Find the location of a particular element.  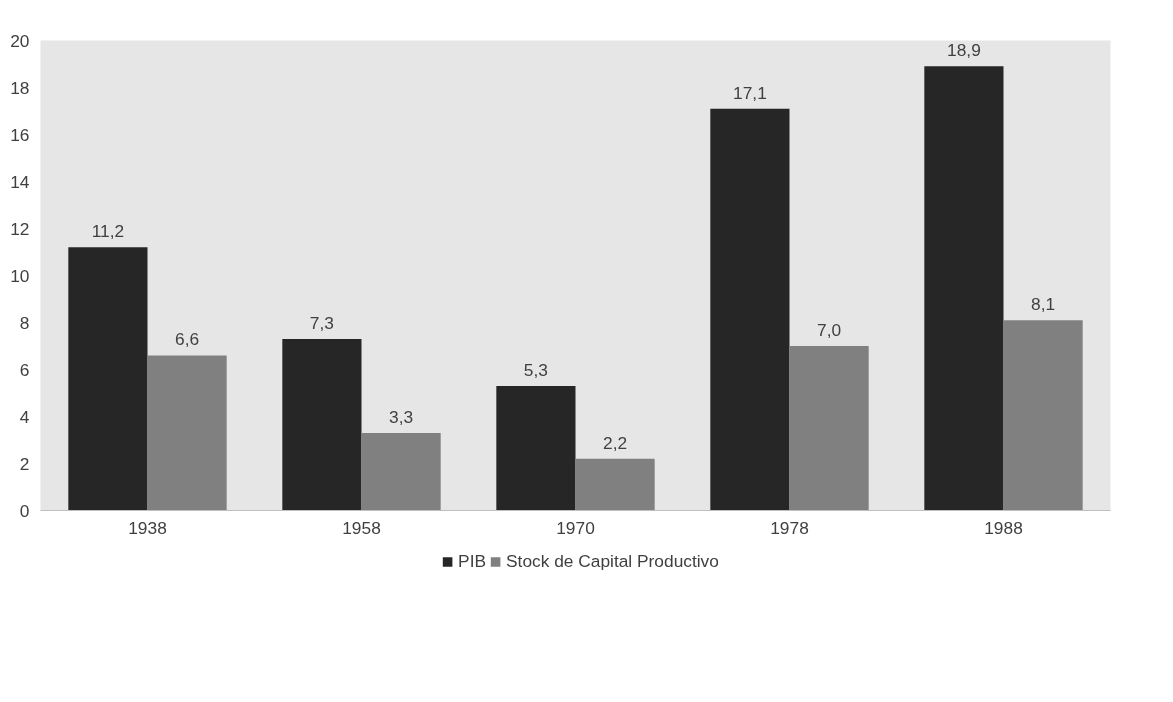

data-label: 3,3 is located at coordinates (401, 416).